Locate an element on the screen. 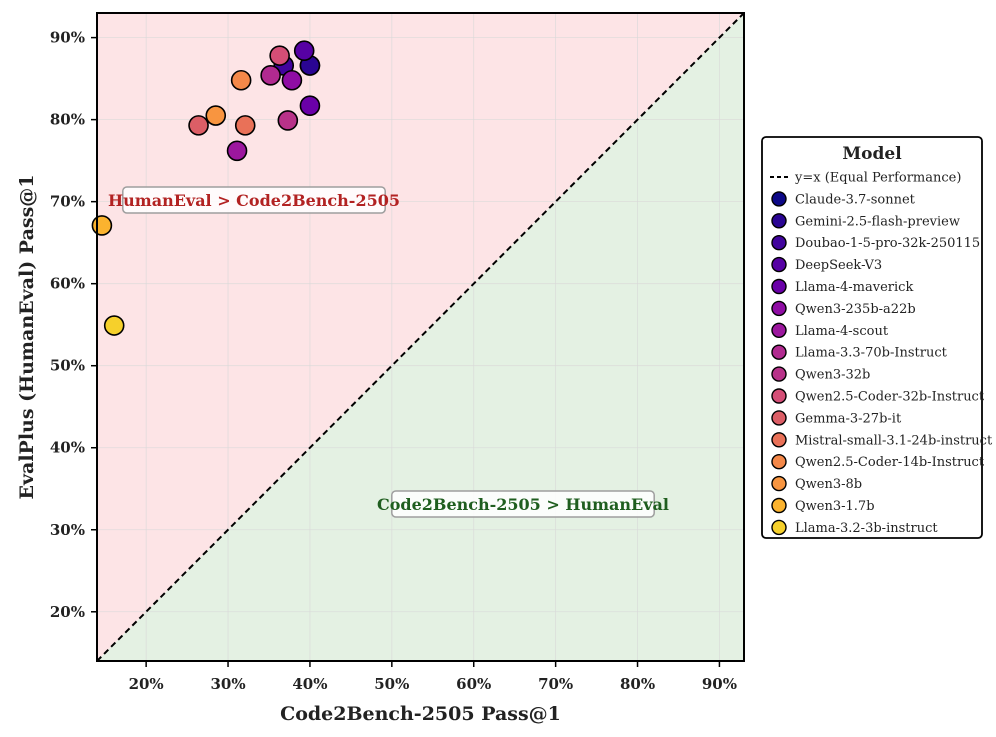 This screenshot has height=737, width=996. legend-label: Qwen3-32b is located at coordinates (832, 375).